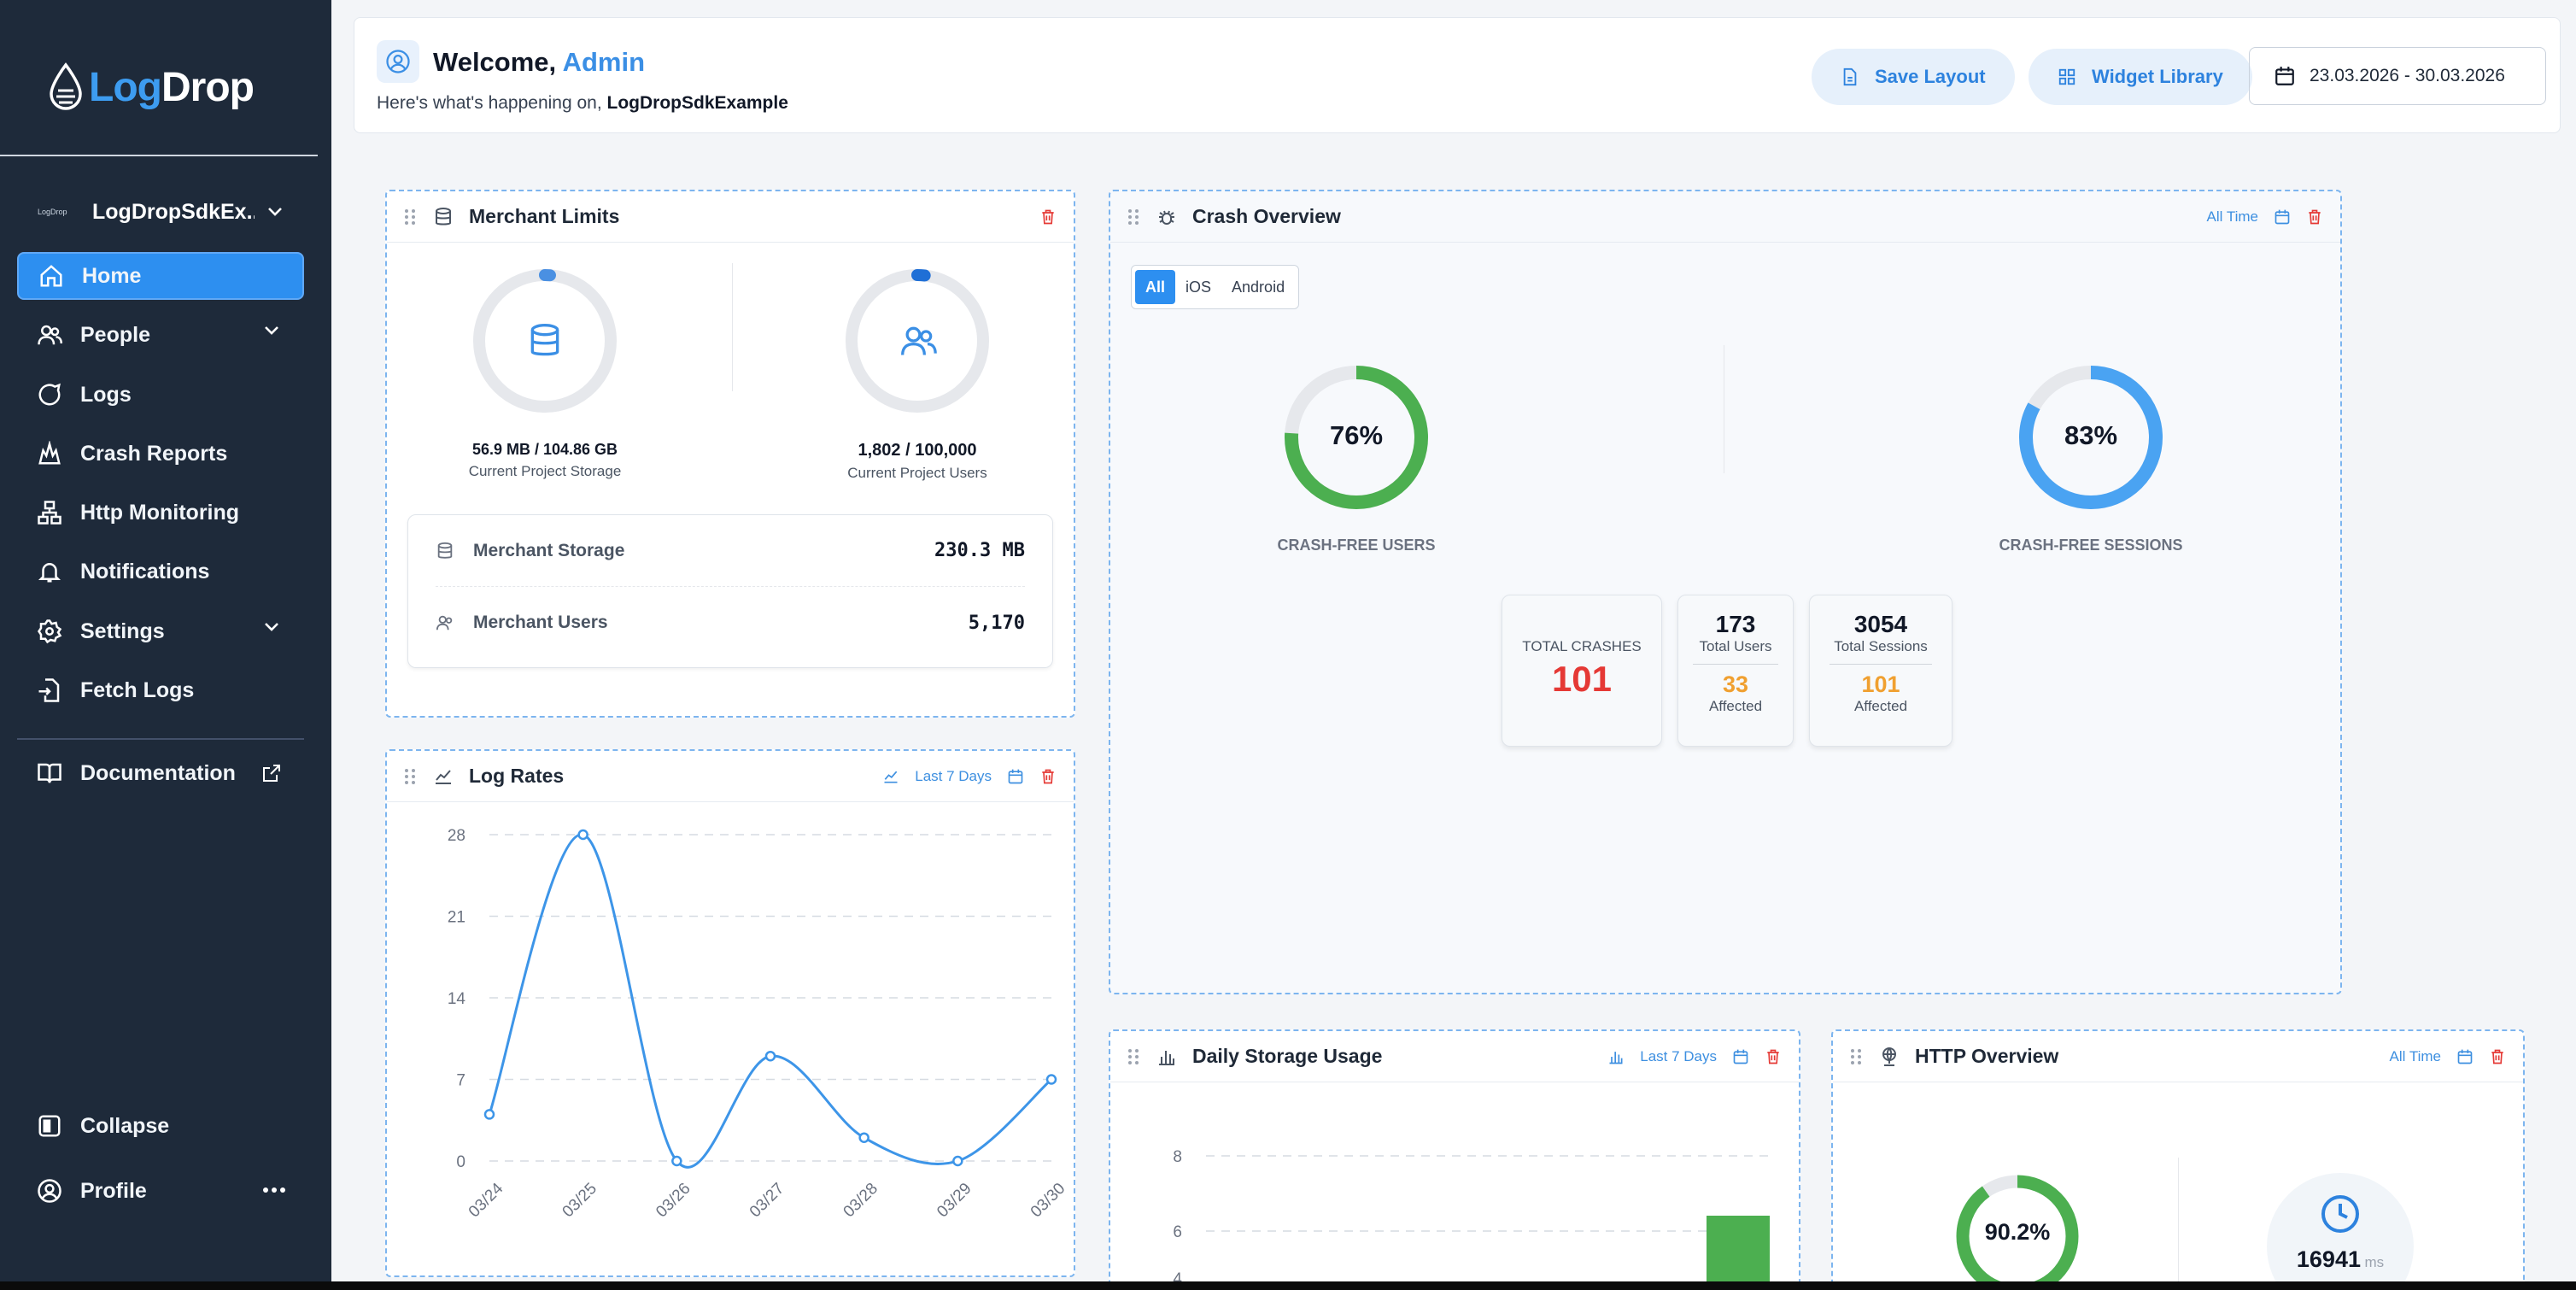 The height and width of the screenshot is (1290, 2576). I want to click on sidebar-item-label: Documentation, so click(158, 773).